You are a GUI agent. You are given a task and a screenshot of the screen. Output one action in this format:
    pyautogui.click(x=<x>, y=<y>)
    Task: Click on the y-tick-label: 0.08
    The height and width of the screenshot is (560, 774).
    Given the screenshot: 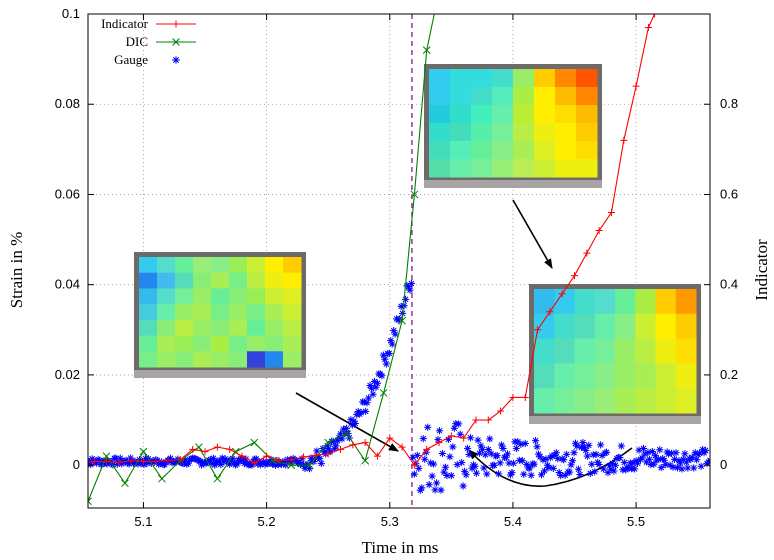 What is the action you would take?
    pyautogui.click(x=67, y=103)
    